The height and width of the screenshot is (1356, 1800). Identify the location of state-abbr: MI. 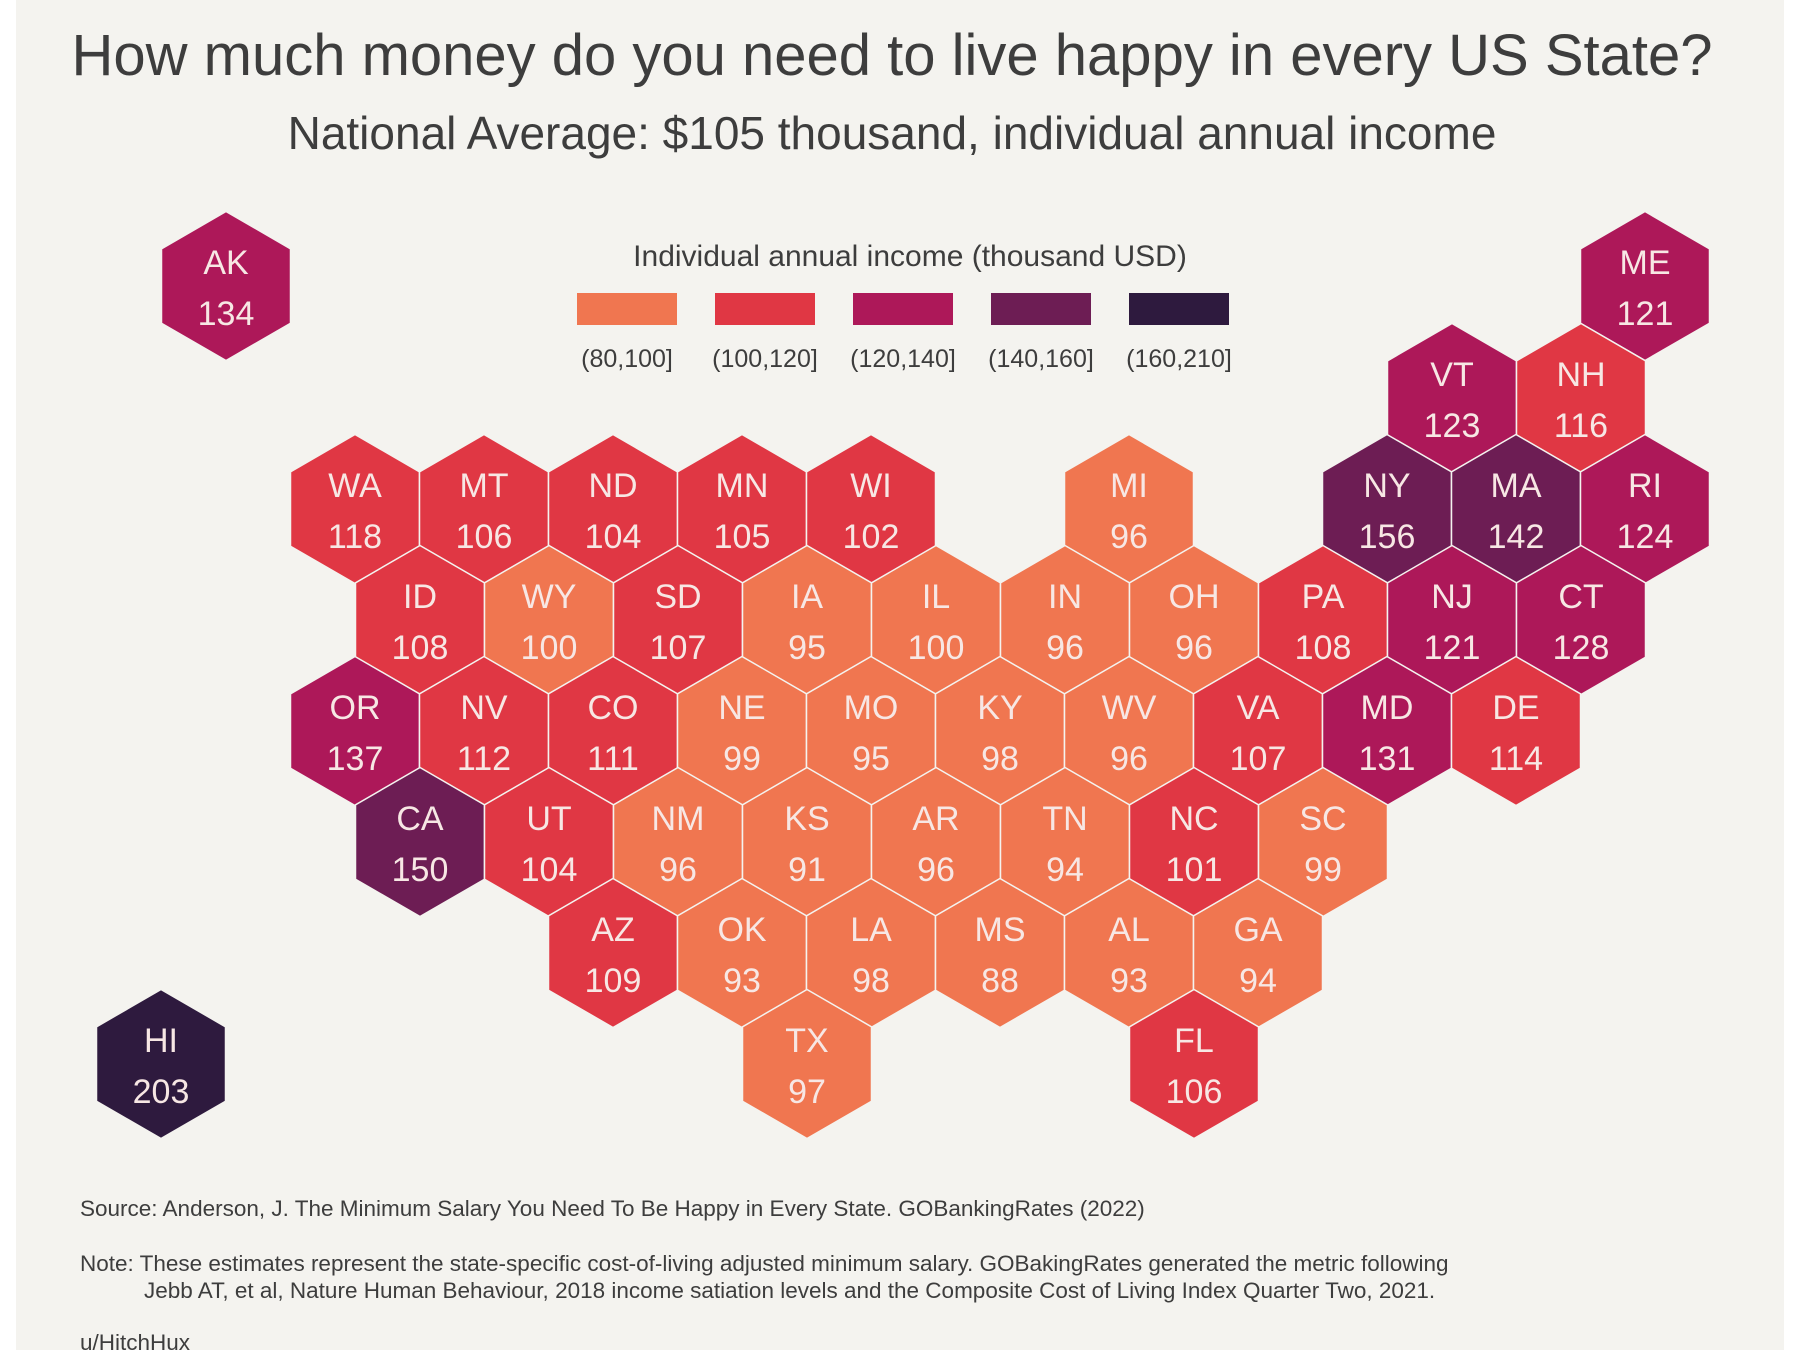
(1129, 486).